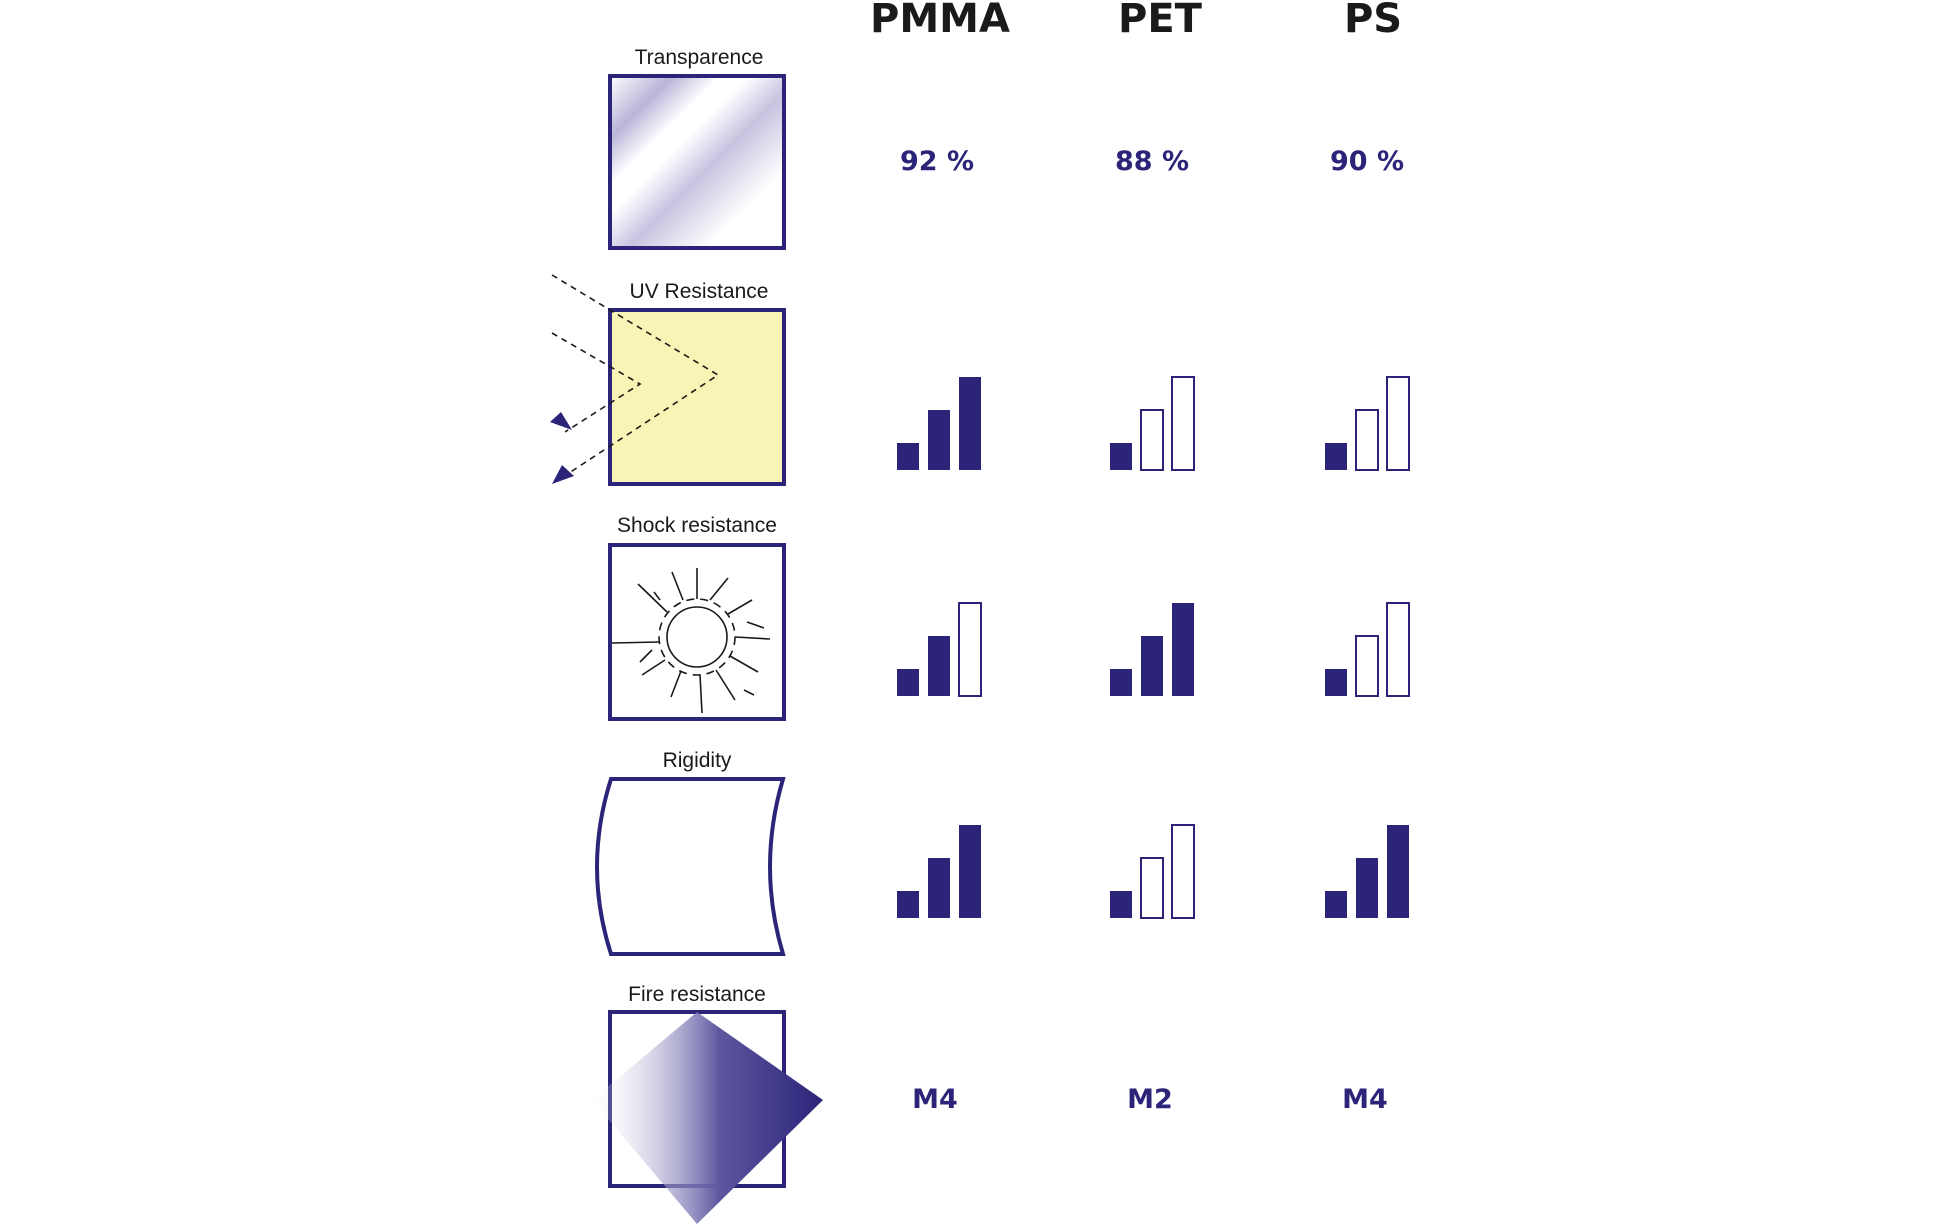 Image resolution: width=1946 pixels, height=1225 pixels. Describe the element at coordinates (668, 380) in the screenshot. I see `uv-resistance-icon` at that location.